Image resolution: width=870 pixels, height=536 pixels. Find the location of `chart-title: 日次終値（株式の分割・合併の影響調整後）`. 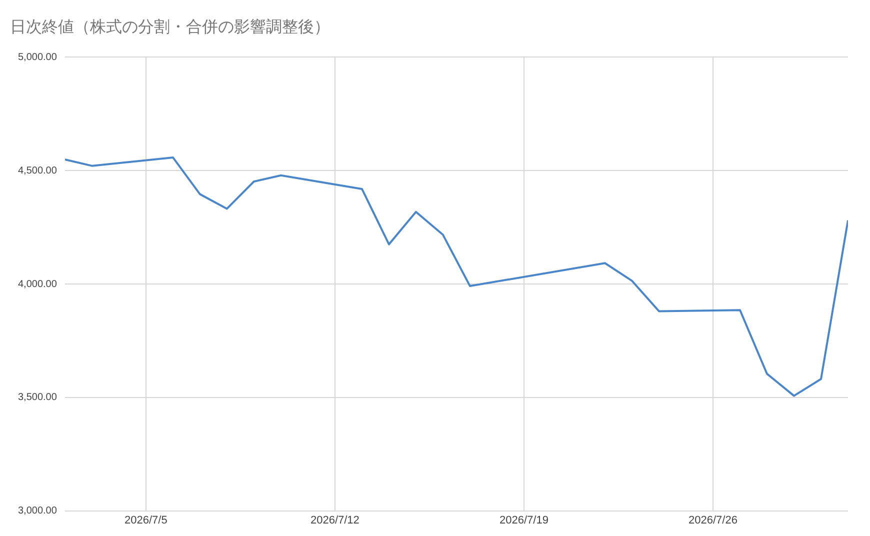

chart-title: 日次終値（株式の分割・合併の影響調整後） is located at coordinates (170, 26).